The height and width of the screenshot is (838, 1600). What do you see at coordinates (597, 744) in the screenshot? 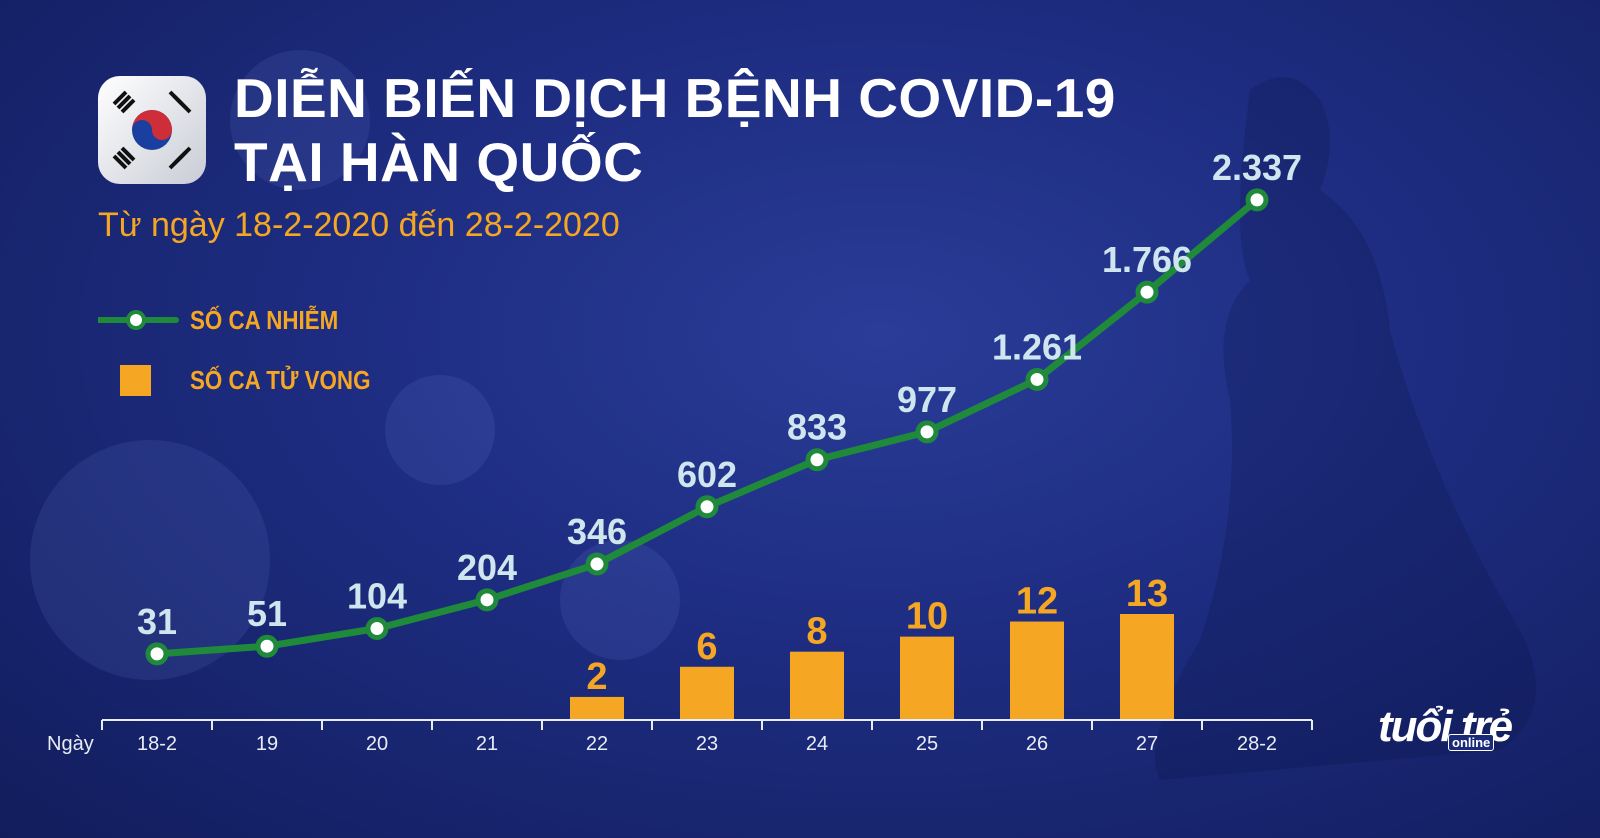
I see `x-tick-label: 22` at bounding box center [597, 744].